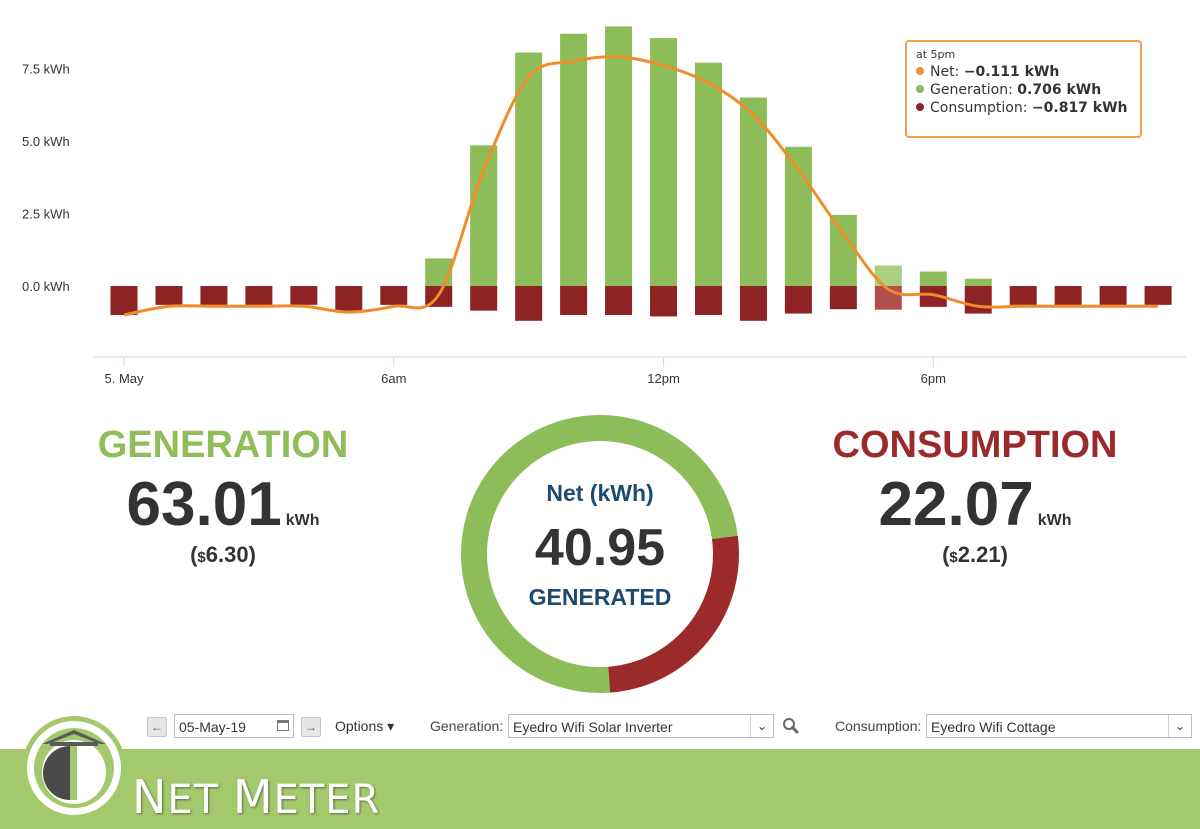 This screenshot has width=1200, height=829. What do you see at coordinates (982, 554) in the screenshot?
I see `consumption-money: 2.21)` at bounding box center [982, 554].